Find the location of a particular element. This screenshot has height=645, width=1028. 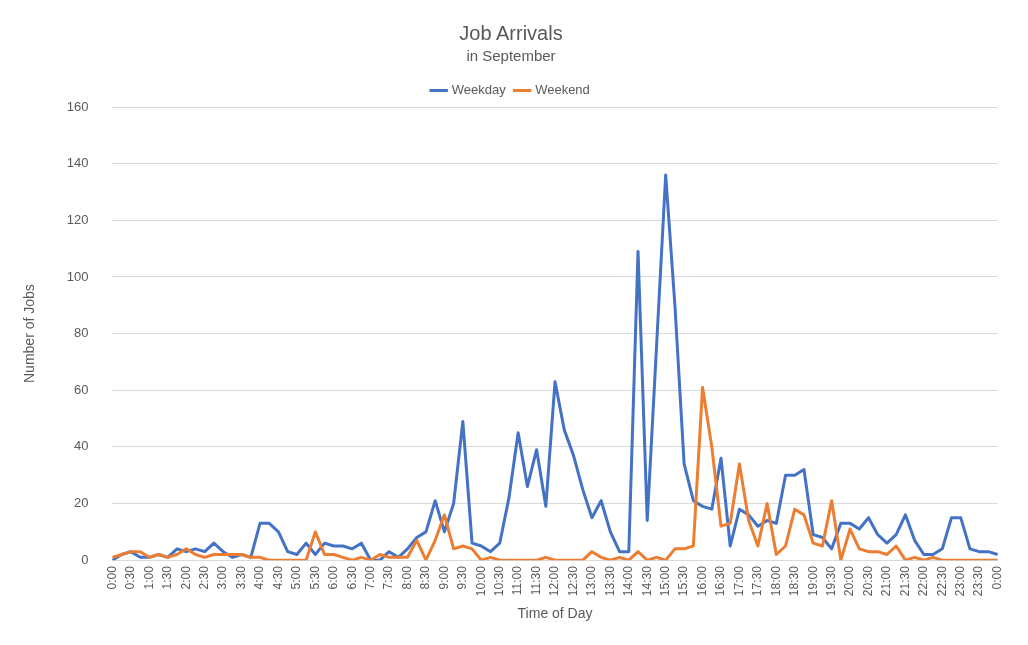

x-tick-label: 14:00 is located at coordinates (628, 581).